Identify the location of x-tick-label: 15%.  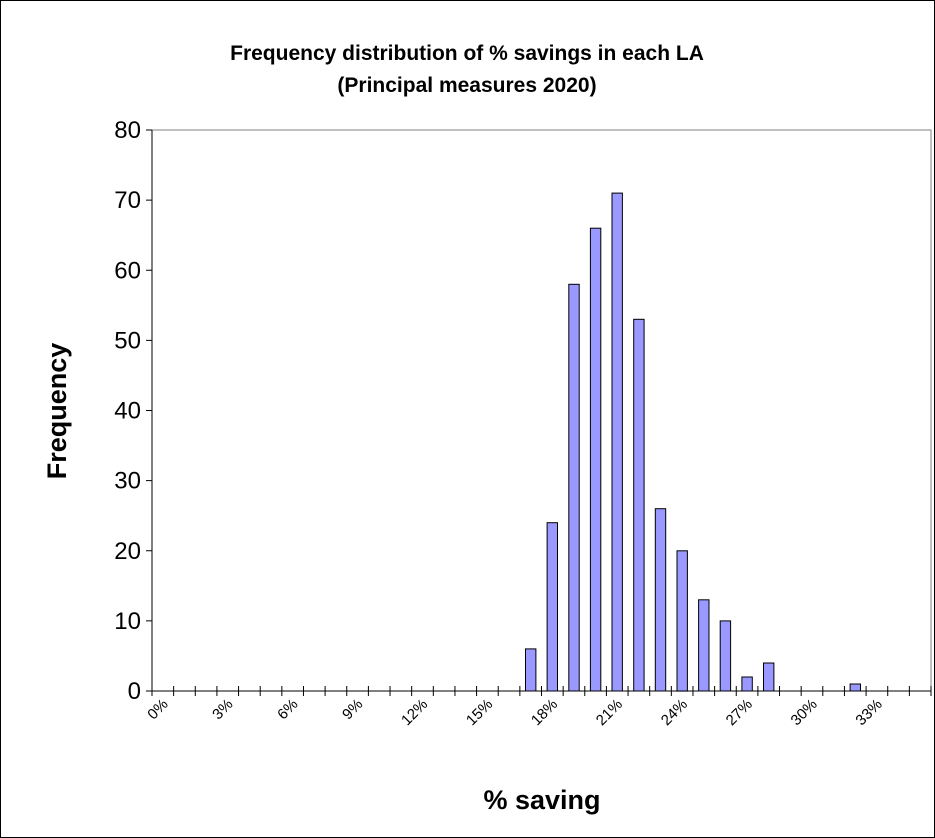
(479, 712).